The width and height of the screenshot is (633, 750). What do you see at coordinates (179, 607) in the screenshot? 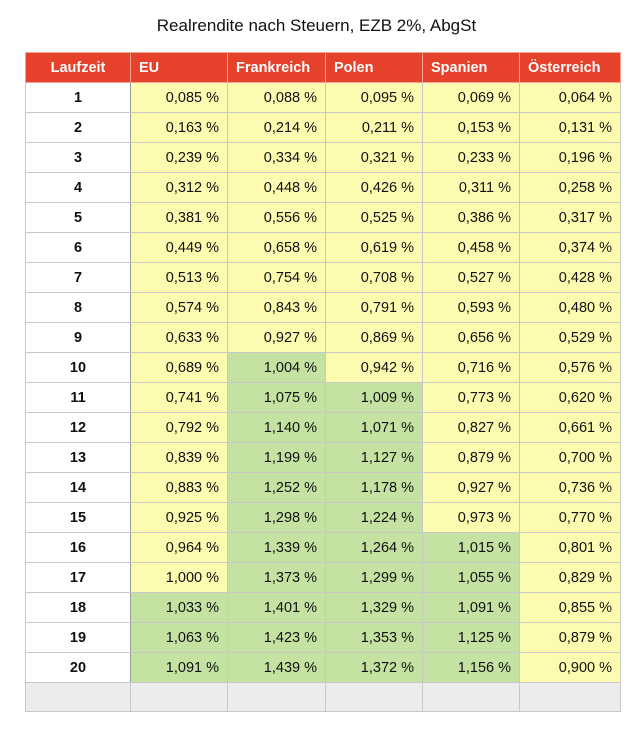
I see `value-cell: 1,033 %` at bounding box center [179, 607].